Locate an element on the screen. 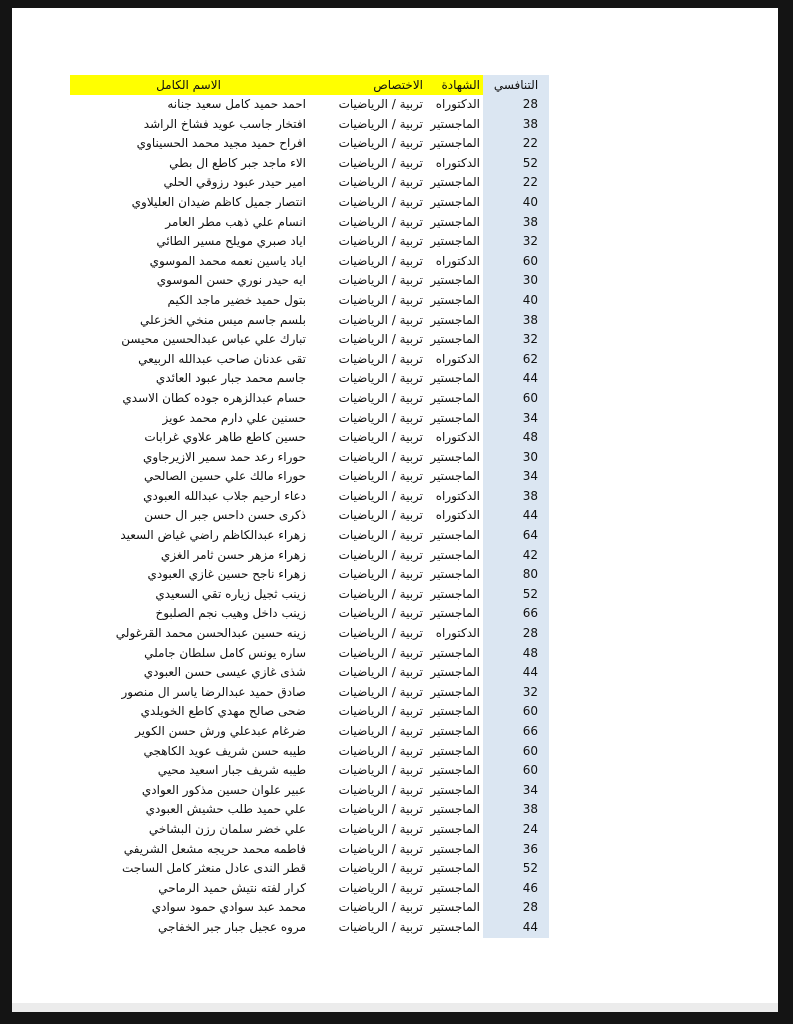 The image size is (793, 1024). cell-name: ساره يونس كامل سلطان جاملي is located at coordinates (225, 652).